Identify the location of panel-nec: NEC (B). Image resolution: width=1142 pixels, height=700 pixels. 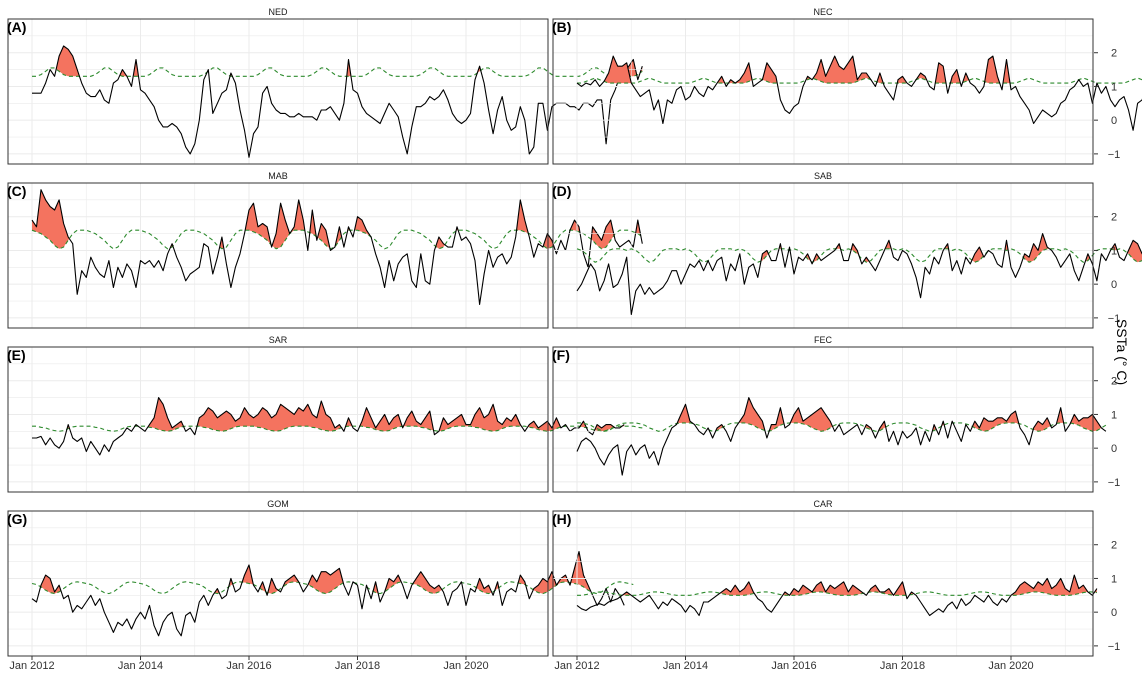
(847, 86).